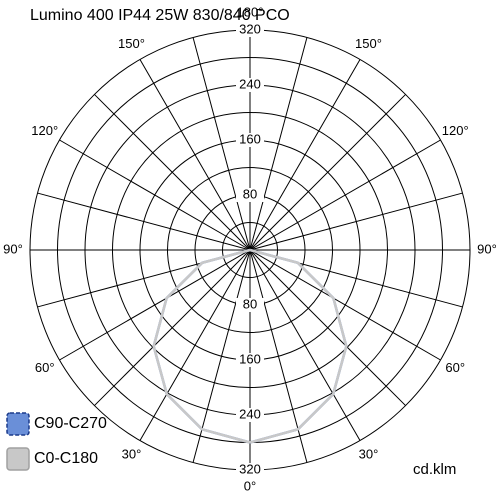 The image size is (500, 500). I want to click on legend: C90-C270 C0-C180, so click(56, 441).